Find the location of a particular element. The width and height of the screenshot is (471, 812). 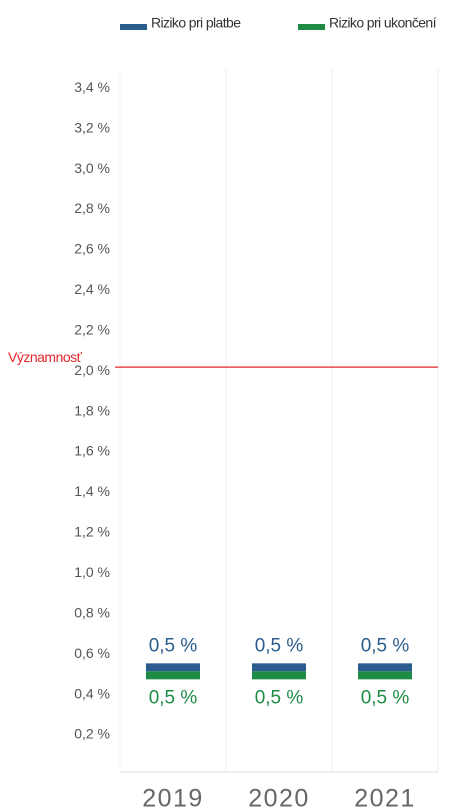

y-tick-label: 1,4 % is located at coordinates (92, 491).